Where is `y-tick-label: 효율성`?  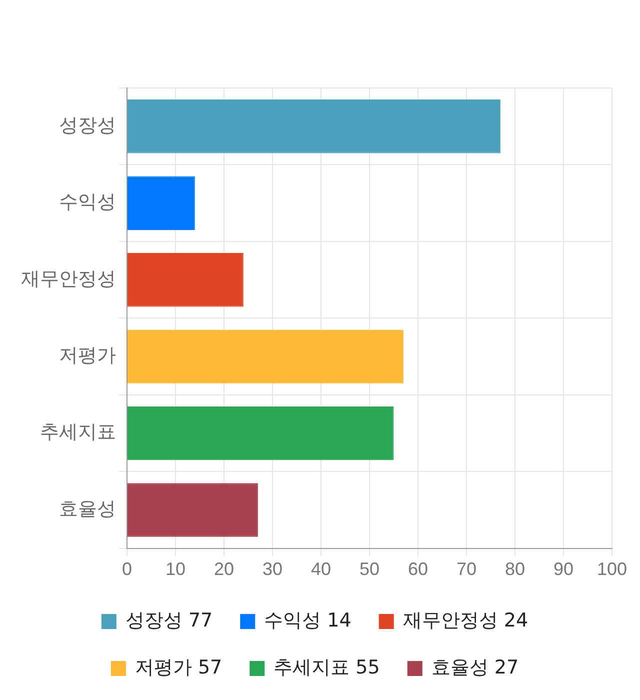 y-tick-label: 효율성 is located at coordinates (87, 509).